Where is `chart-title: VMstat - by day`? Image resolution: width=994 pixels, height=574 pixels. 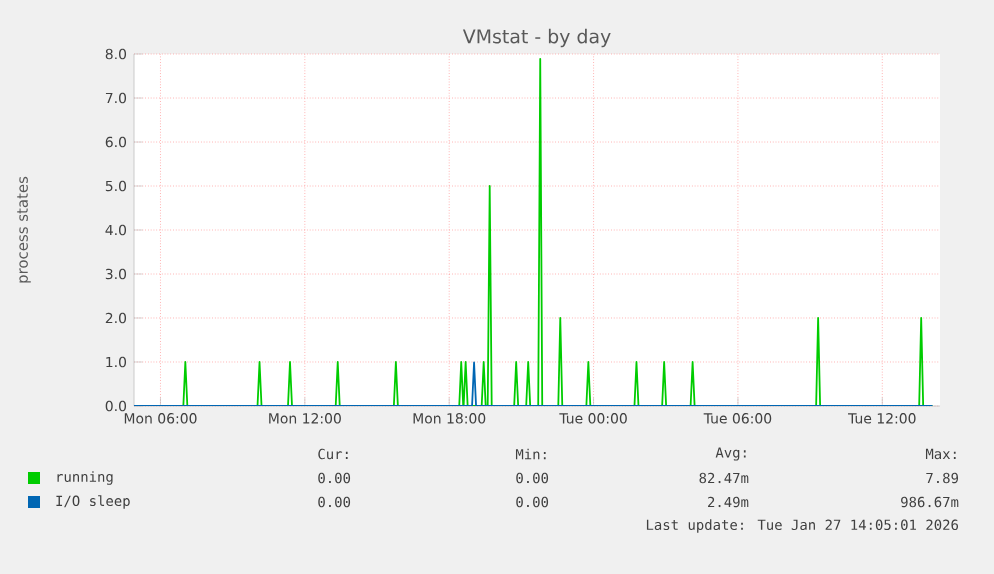 chart-title: VMstat - by day is located at coordinates (536, 38).